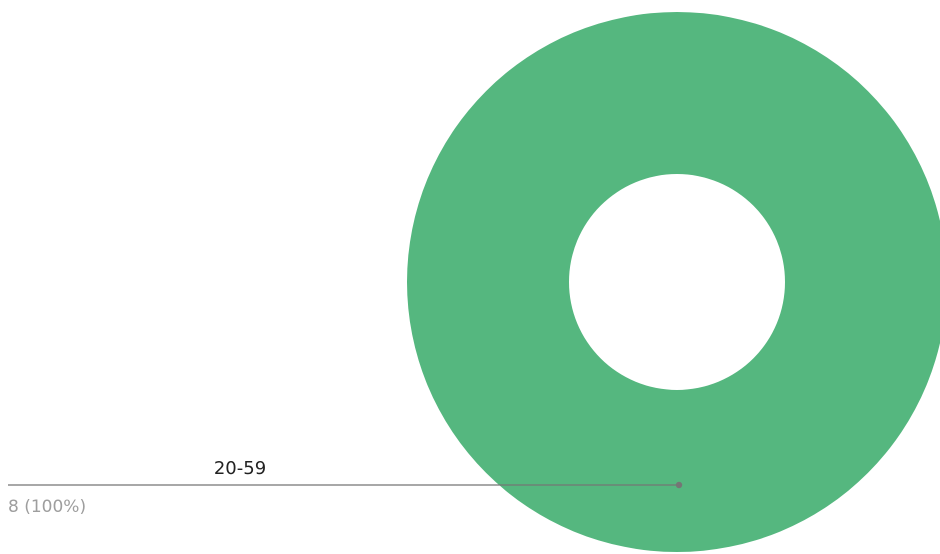  I want to click on slice-label: 20-59, so click(240, 468).